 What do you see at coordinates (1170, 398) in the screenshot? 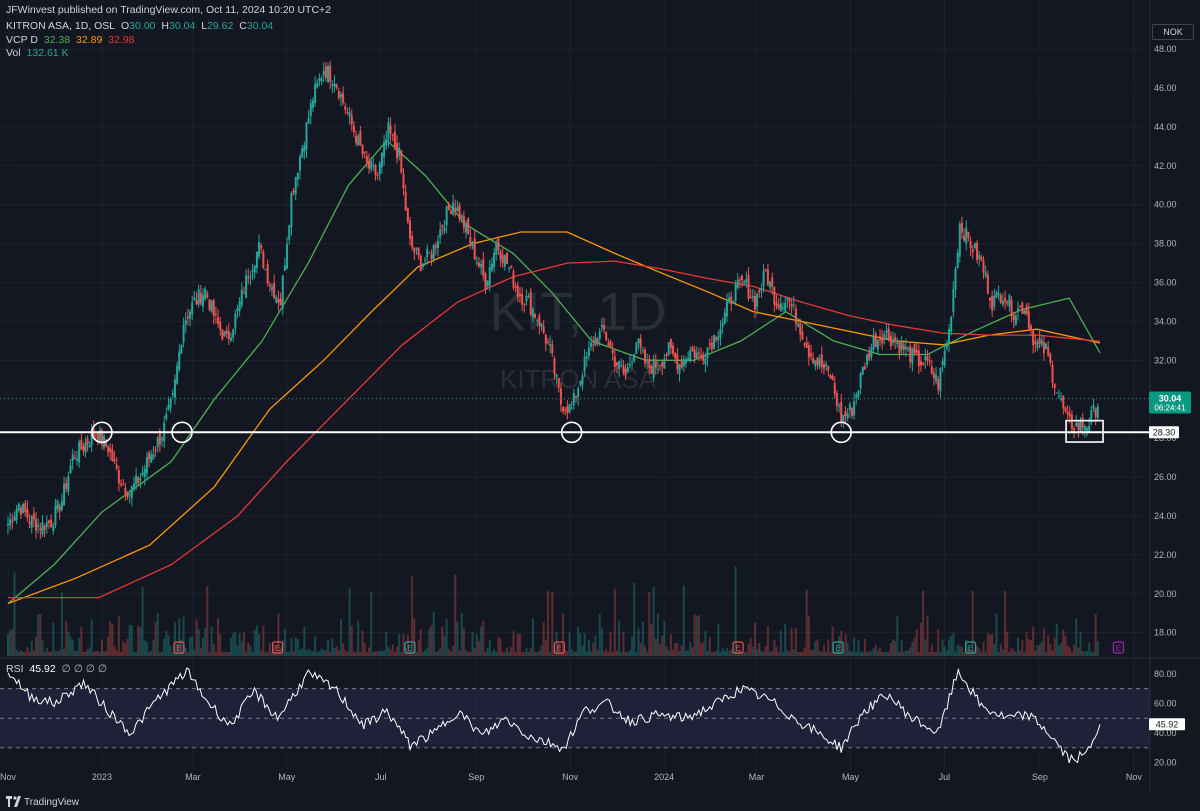
I see `last-price-value: 30.04` at bounding box center [1170, 398].